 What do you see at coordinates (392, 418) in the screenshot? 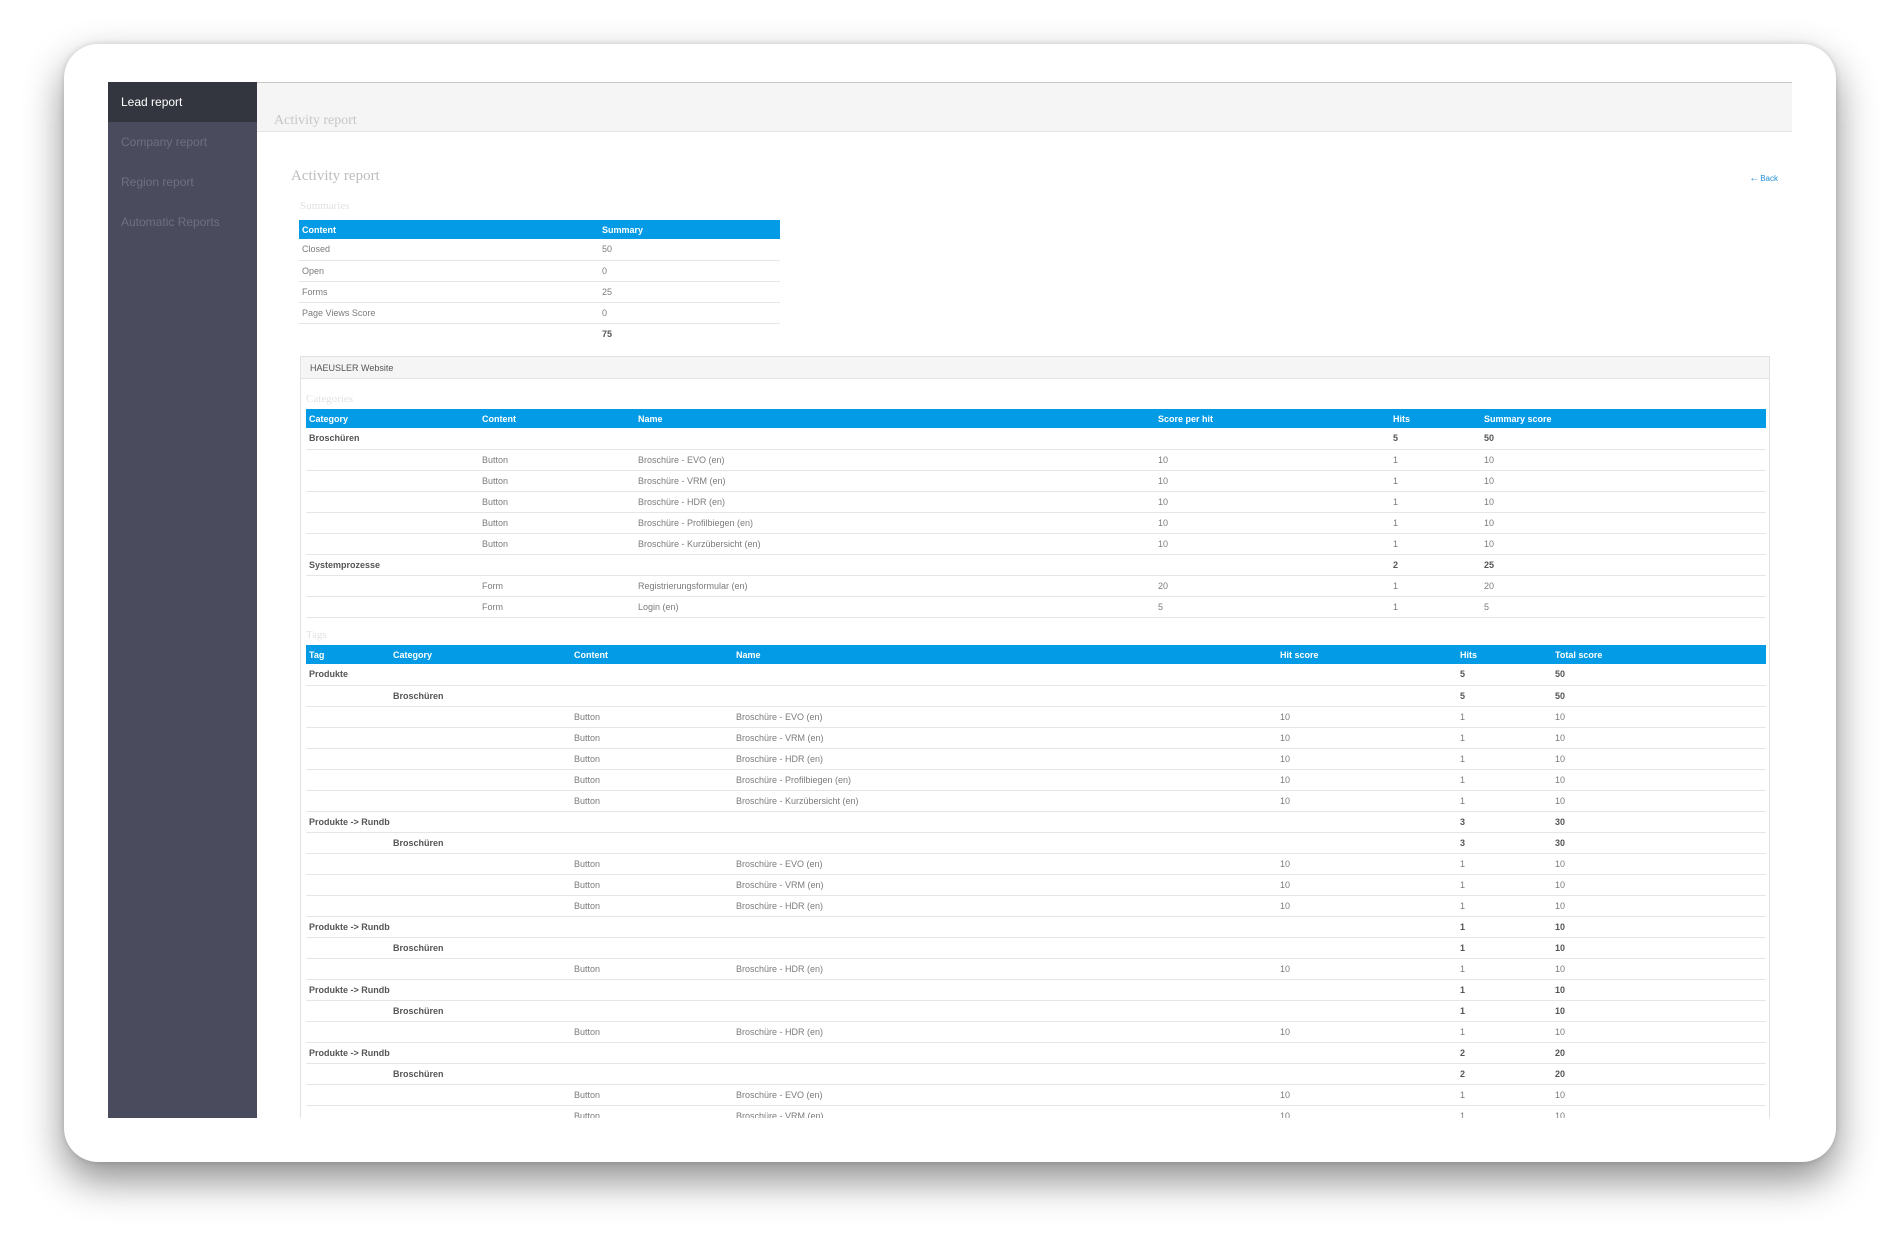
I see `column-header: Category` at bounding box center [392, 418].